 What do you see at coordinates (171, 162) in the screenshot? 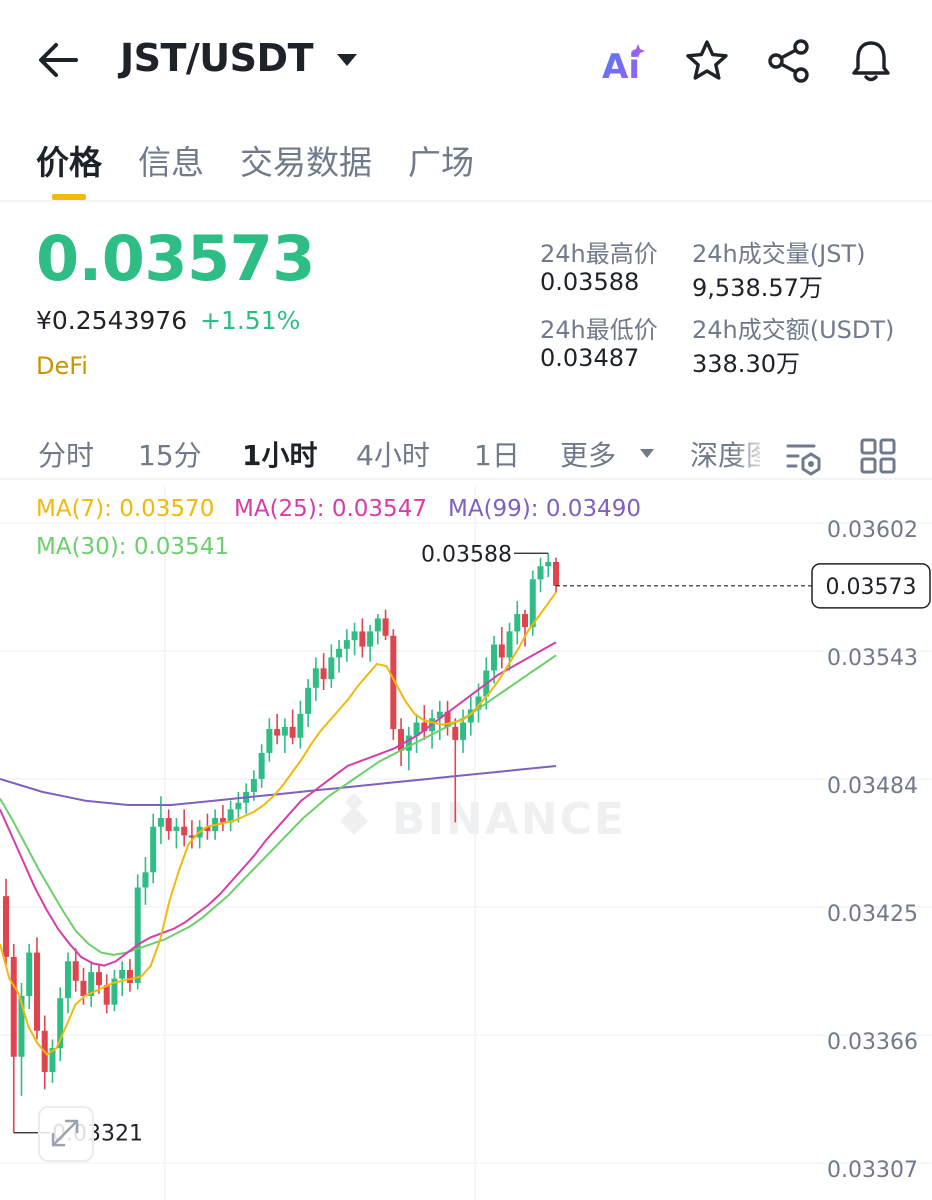
I see `tab-info: 信息` at bounding box center [171, 162].